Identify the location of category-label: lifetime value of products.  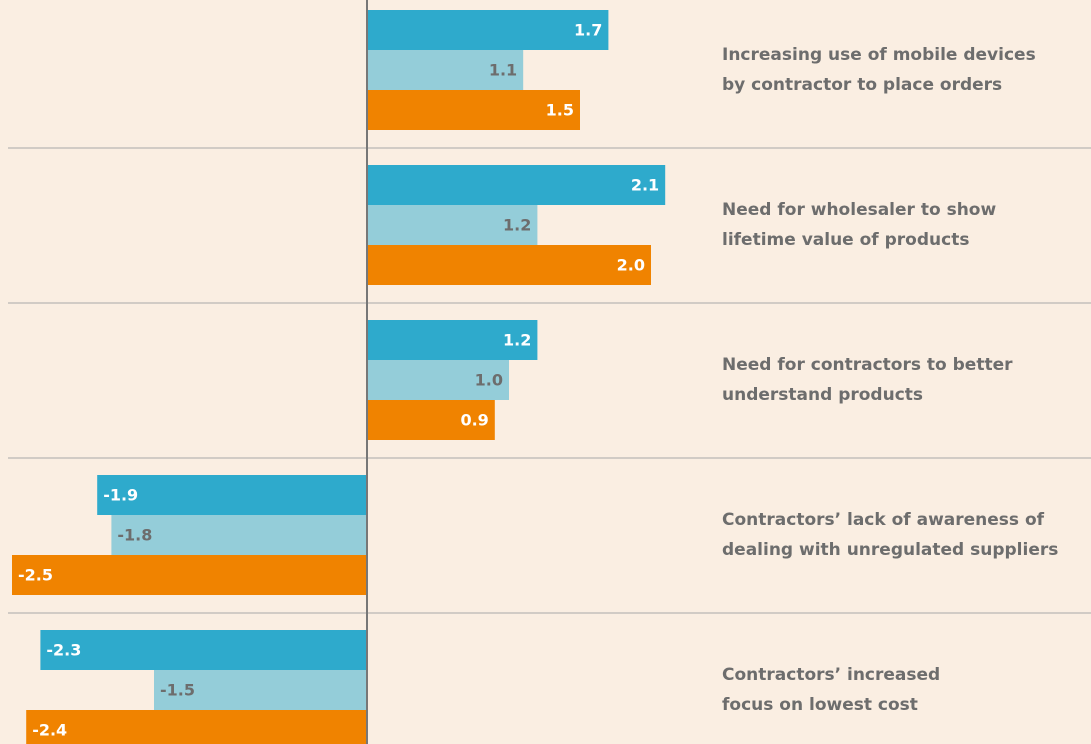
(845, 240).